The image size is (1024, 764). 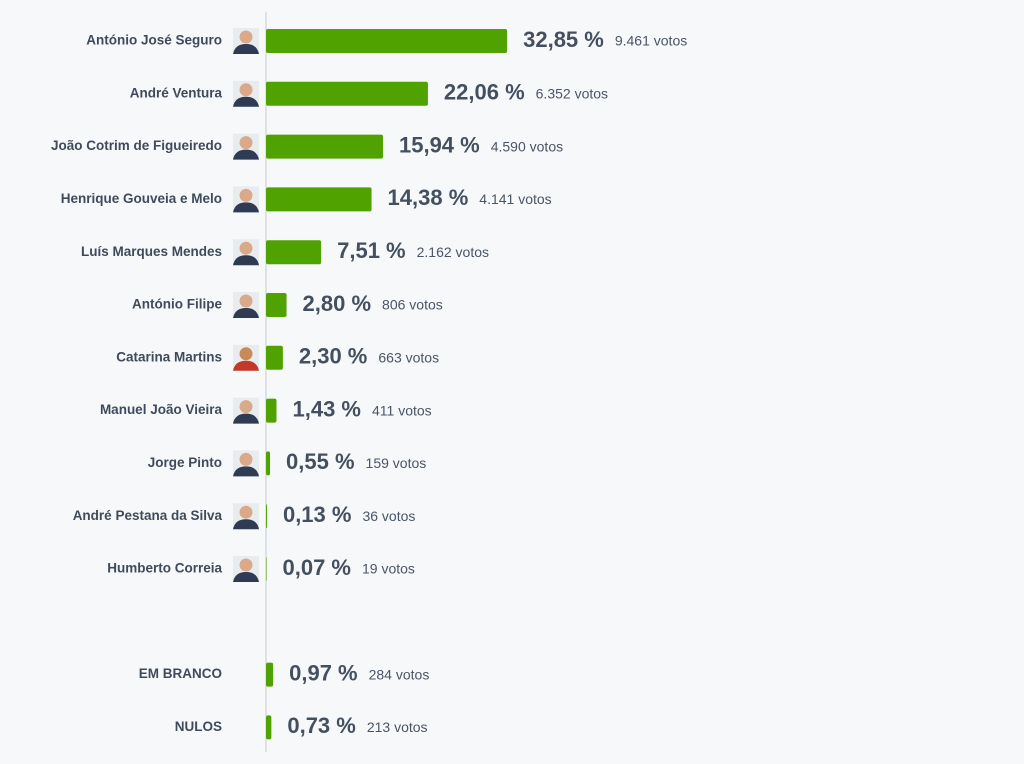 I want to click on votes-label: 663 votos, so click(x=408, y=358).